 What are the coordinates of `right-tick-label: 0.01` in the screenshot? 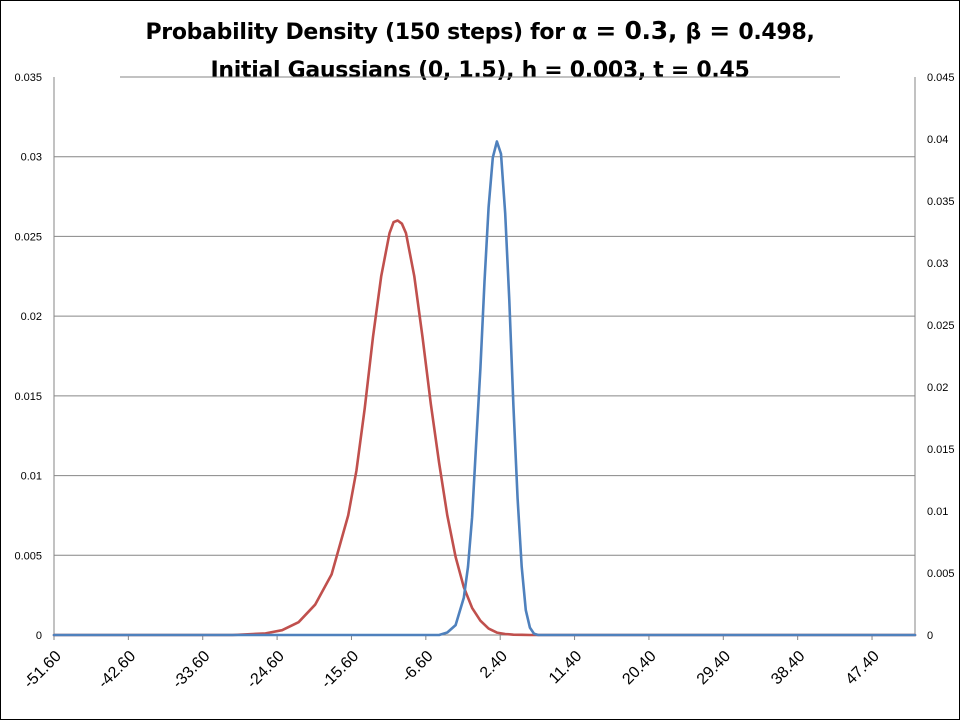 It's located at (937, 512).